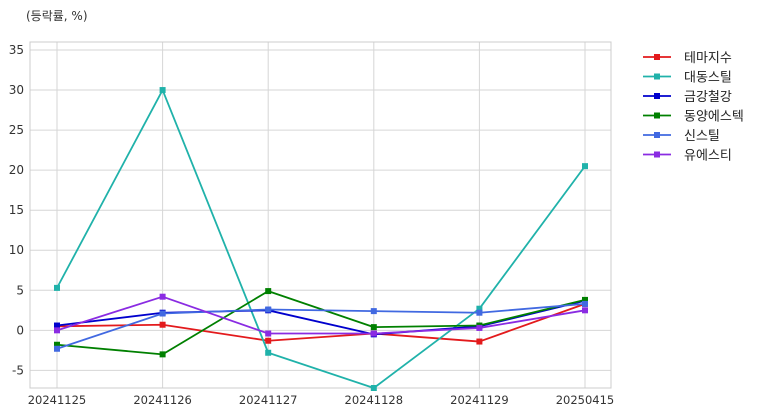 This screenshot has width=768, height=416. What do you see at coordinates (16, 170) in the screenshot?
I see `y-tick-label: 20` at bounding box center [16, 170].